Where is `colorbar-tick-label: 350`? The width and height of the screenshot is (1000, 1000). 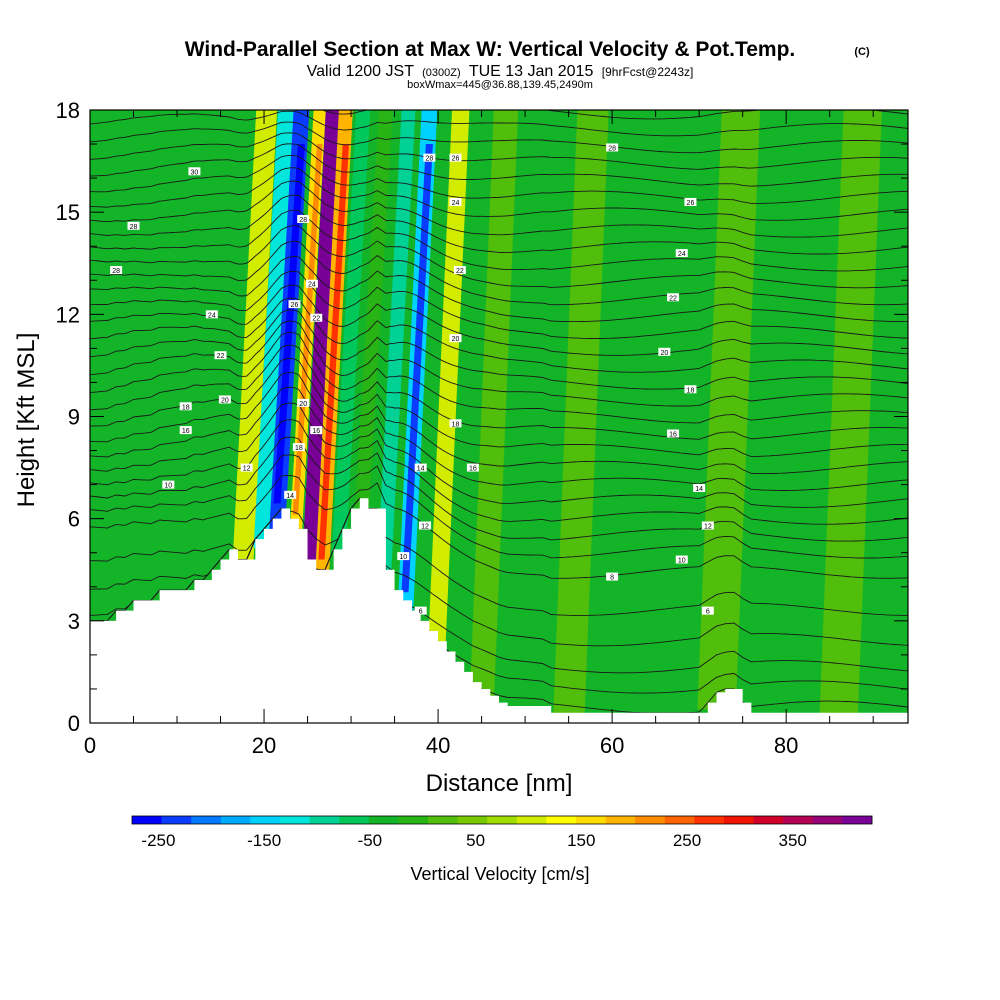
colorbar-tick-label: 350 is located at coordinates (793, 840).